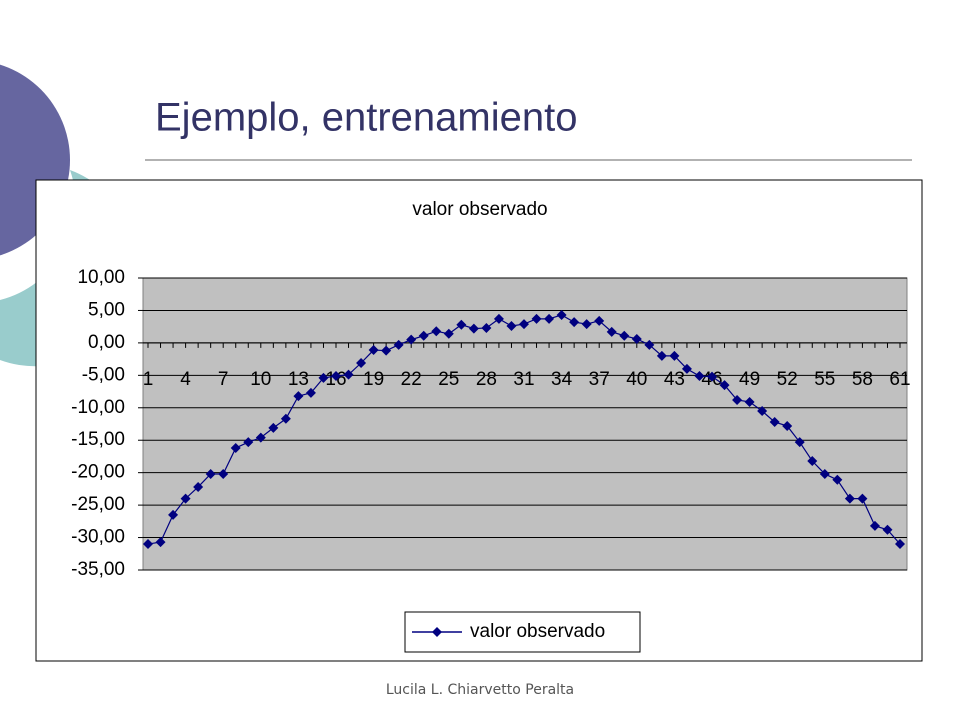 The width and height of the screenshot is (960, 725). Describe the element at coordinates (899, 379) in the screenshot. I see `x-tick-label: 61` at that location.